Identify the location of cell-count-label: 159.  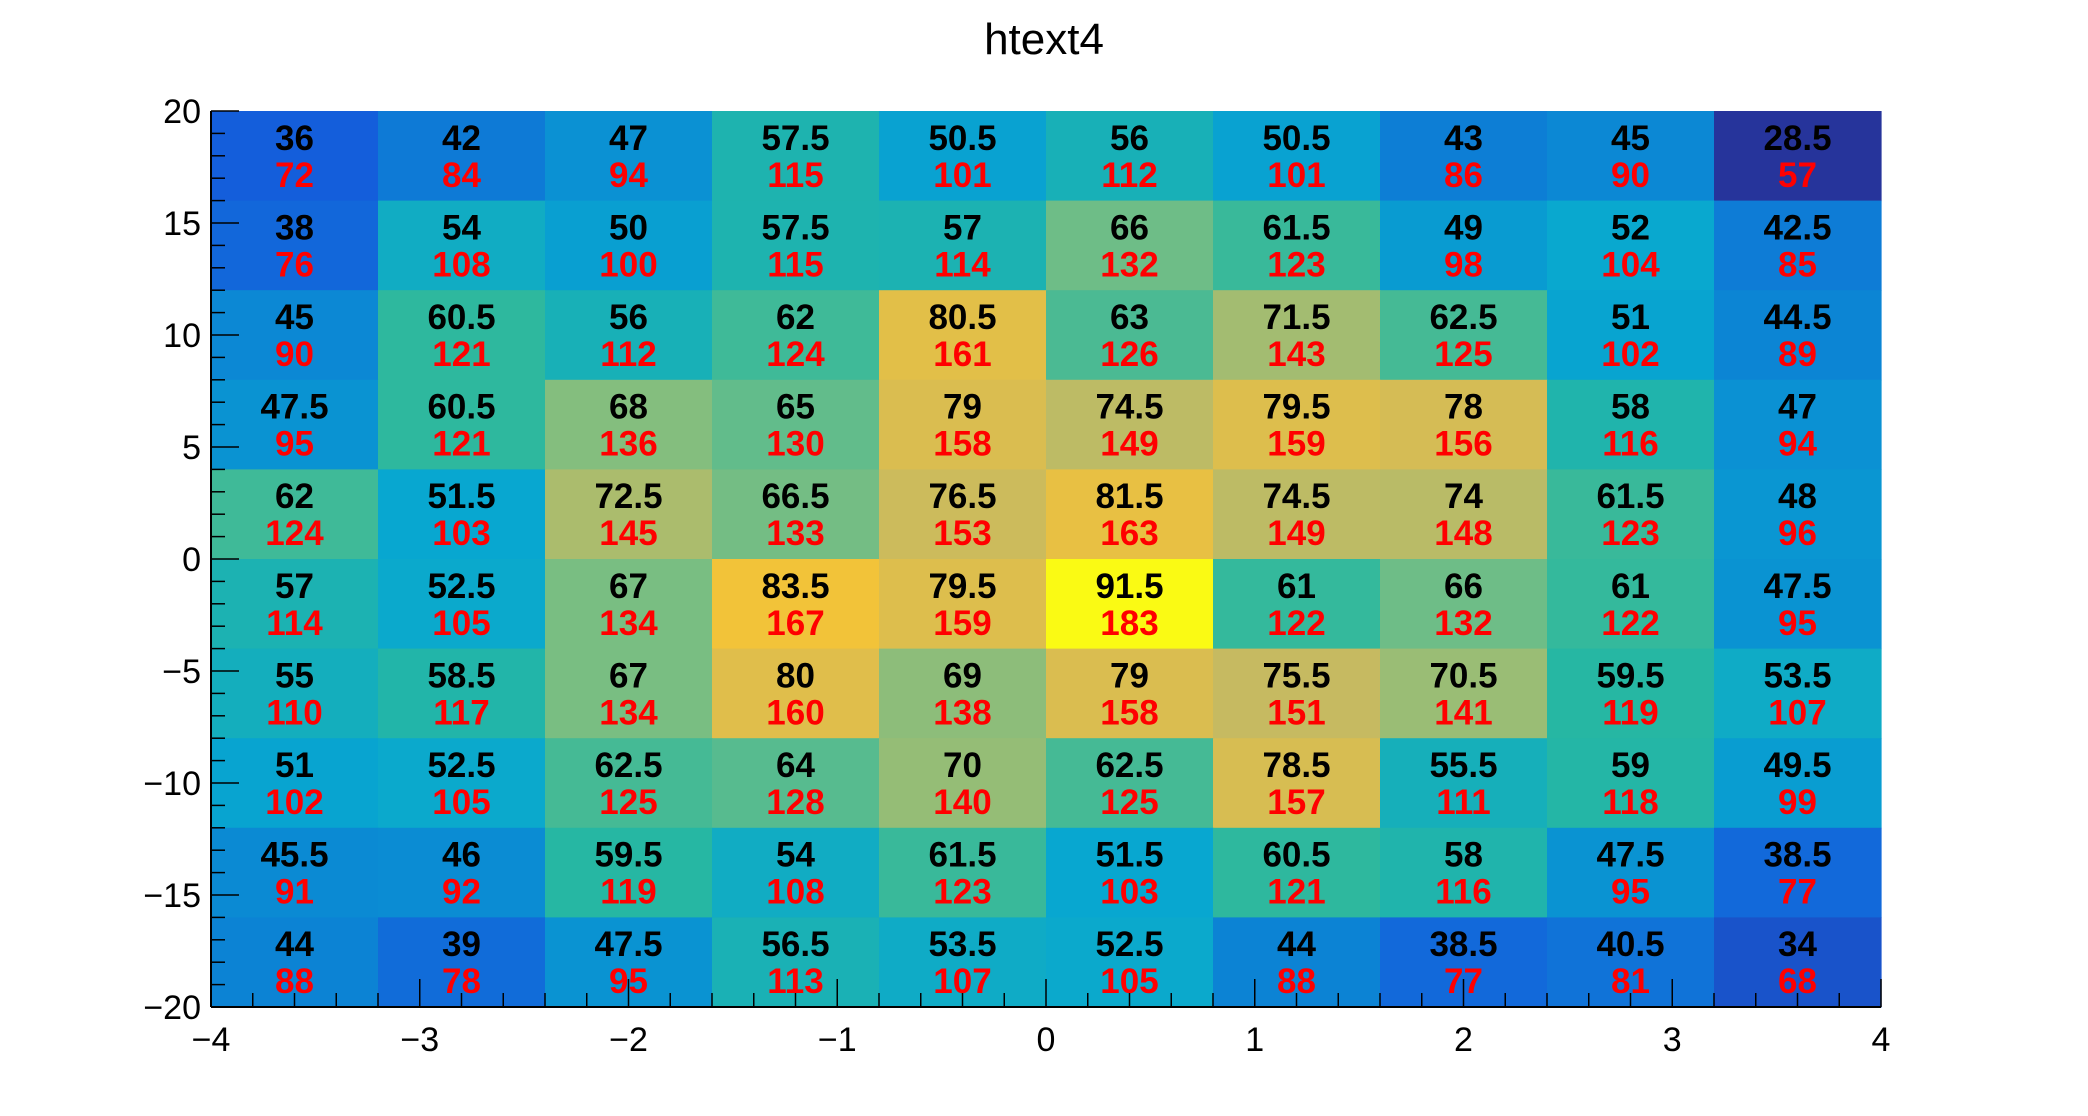
(1296, 444).